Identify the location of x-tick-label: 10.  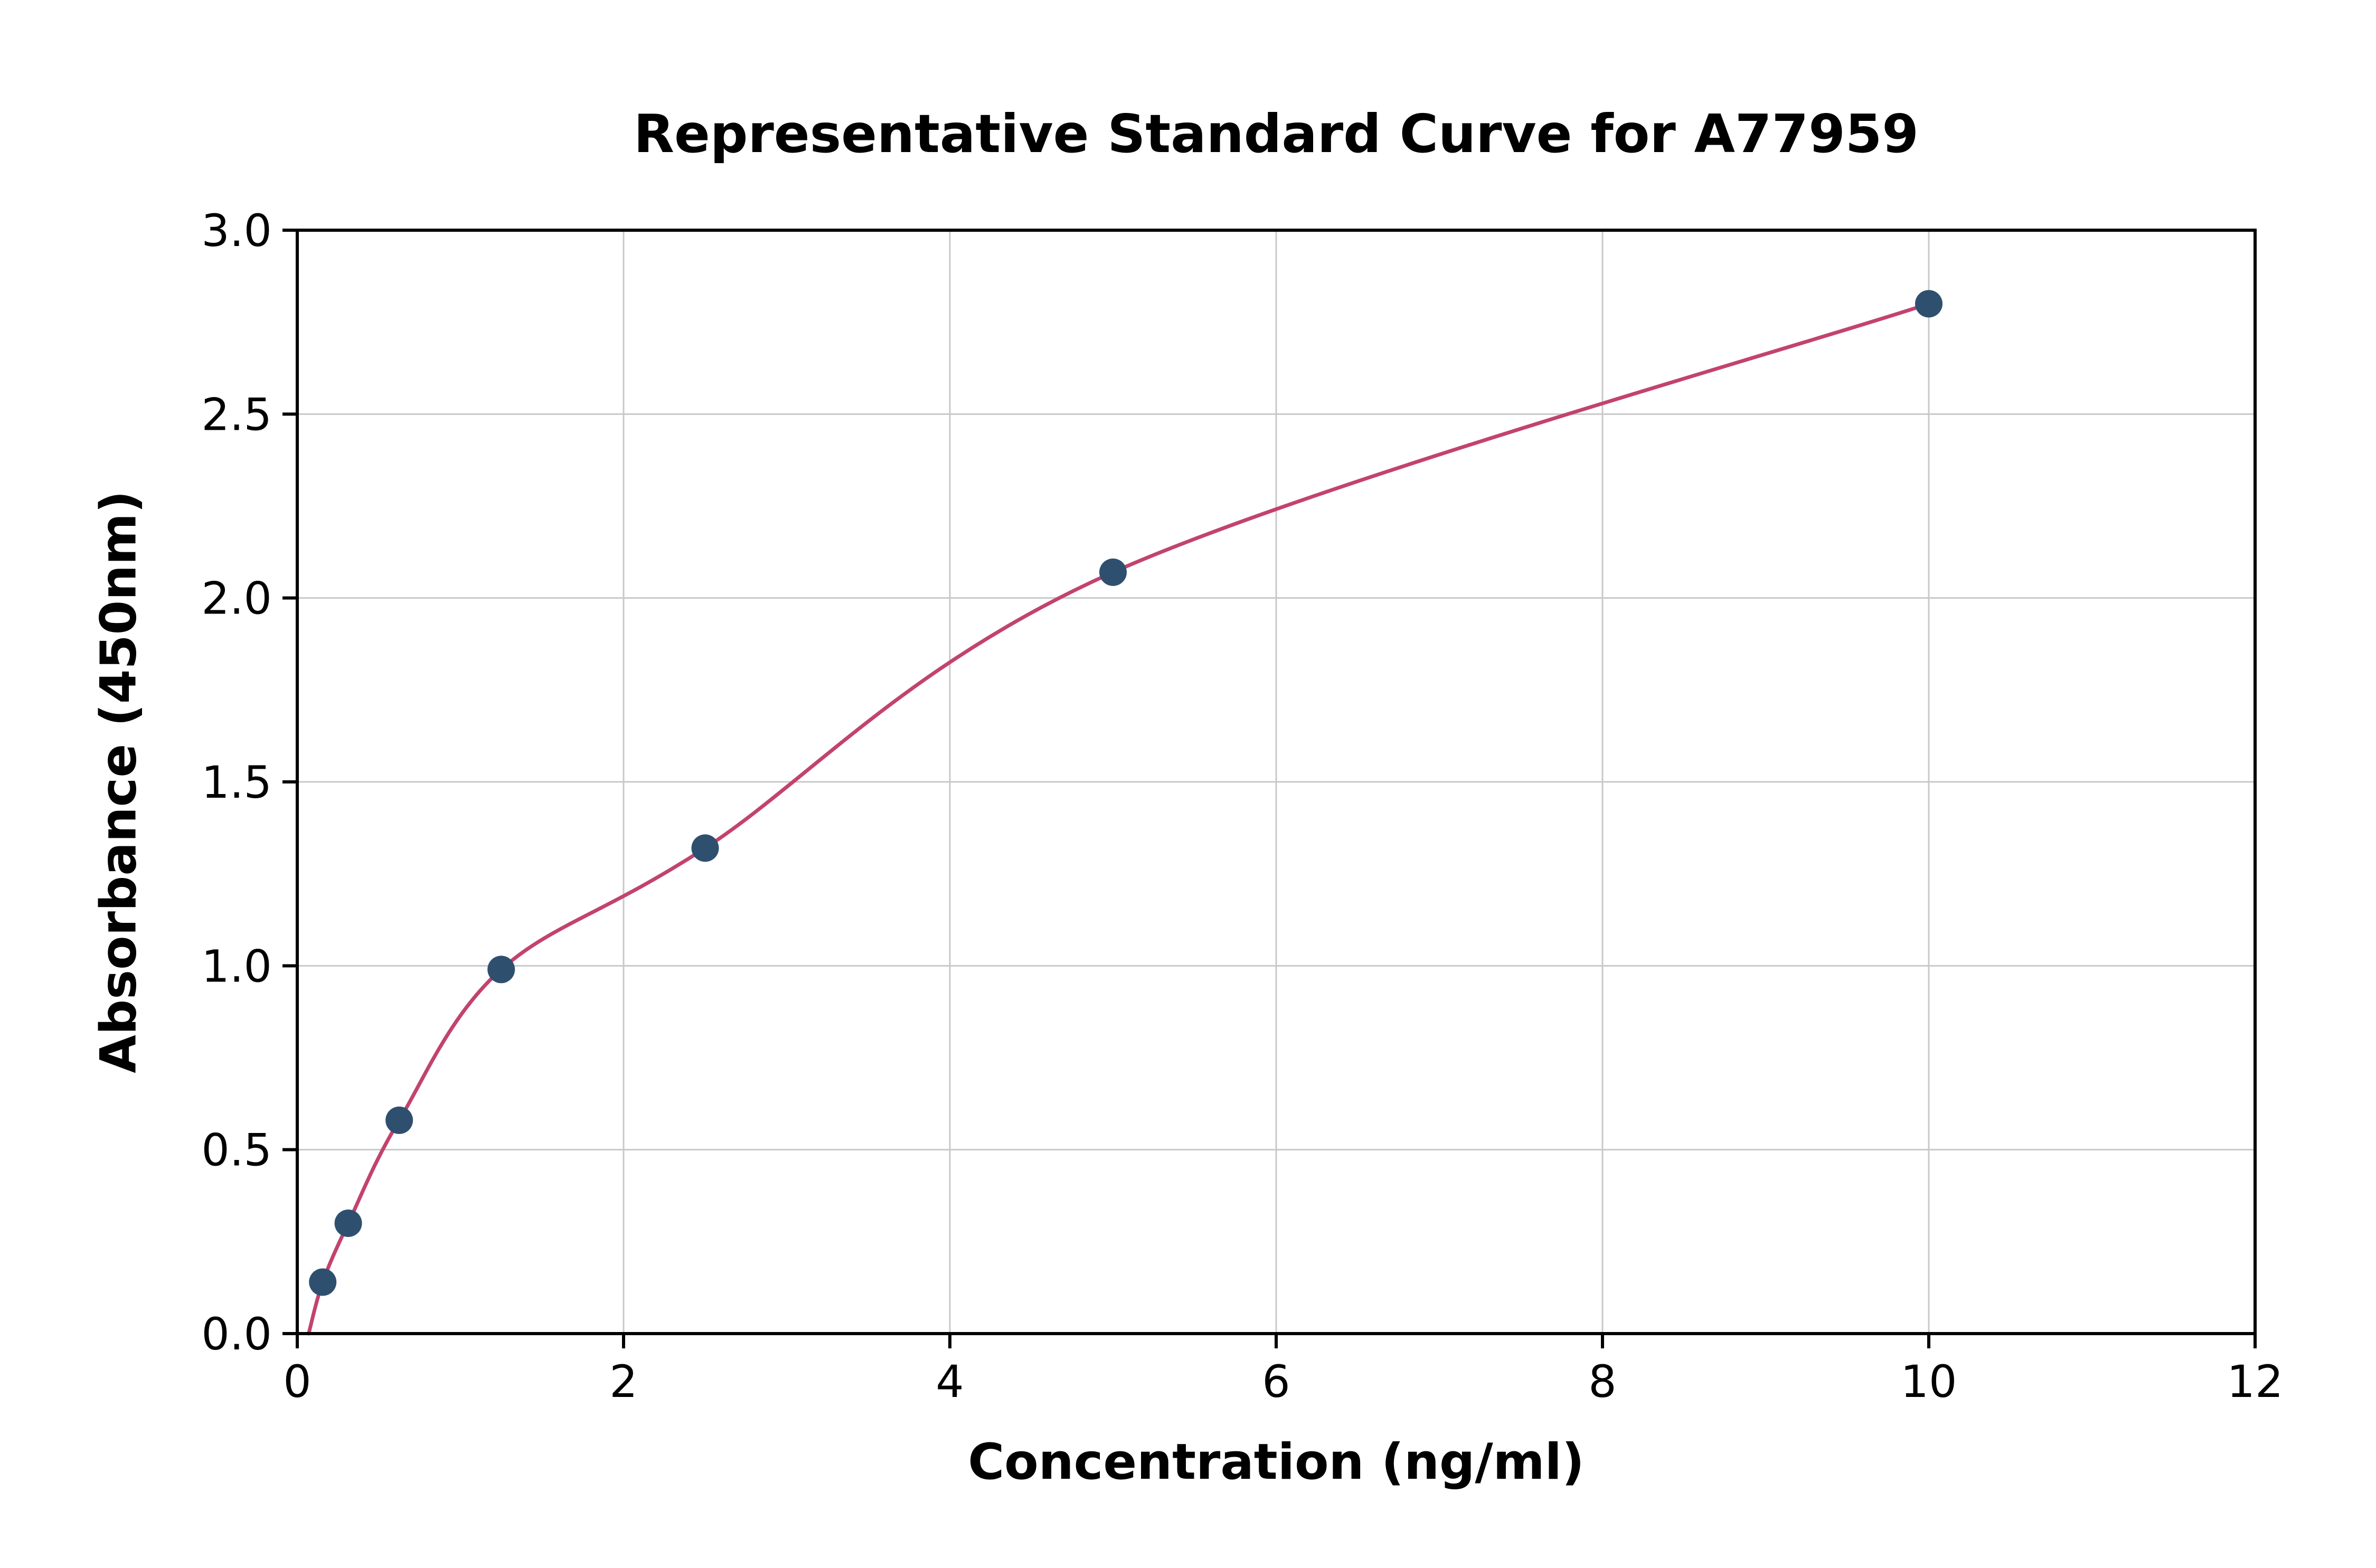
(1929, 1382).